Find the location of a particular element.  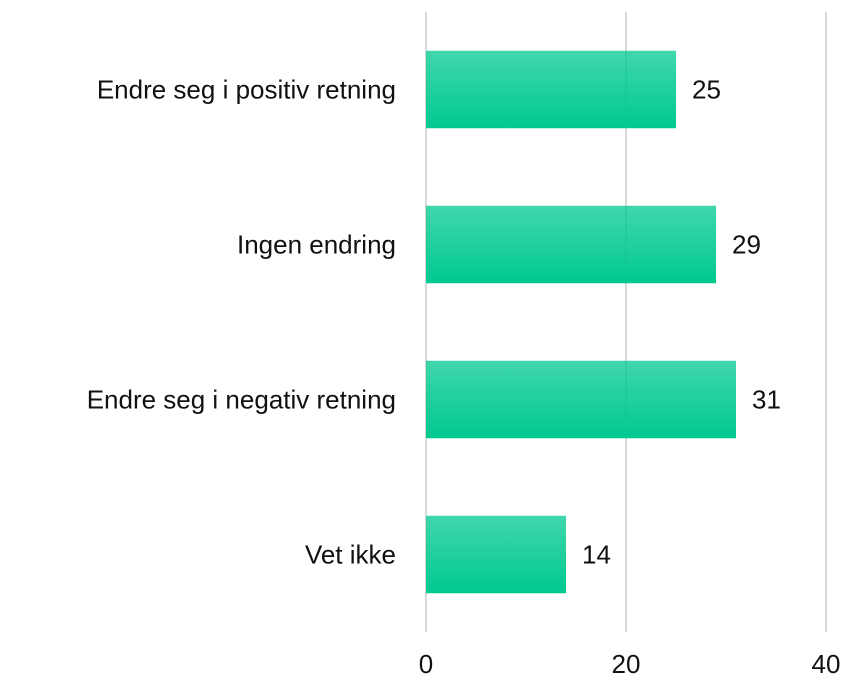

y-tick-label: Ingen endring is located at coordinates (316, 244).